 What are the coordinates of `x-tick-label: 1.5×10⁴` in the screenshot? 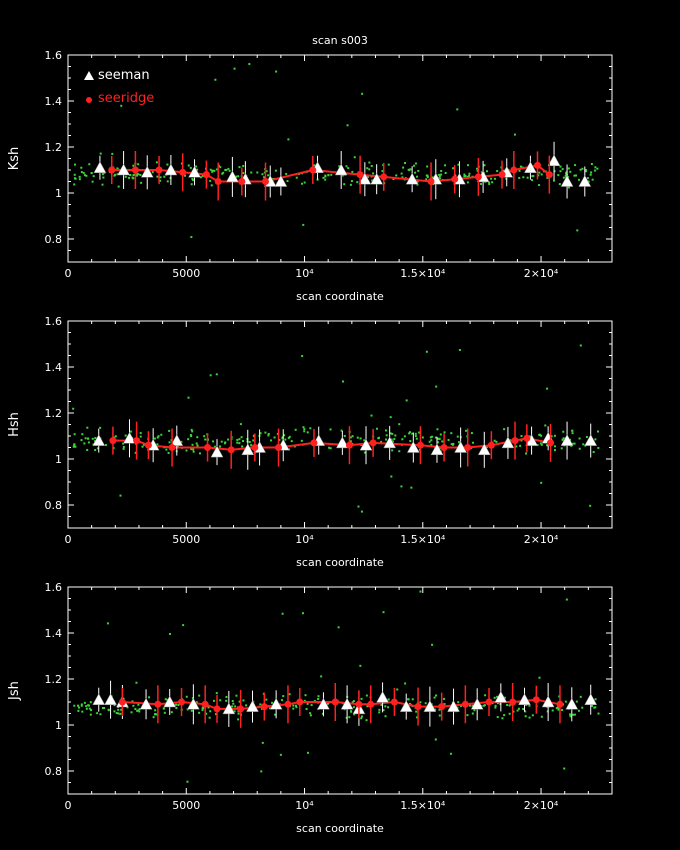 It's located at (423, 805).